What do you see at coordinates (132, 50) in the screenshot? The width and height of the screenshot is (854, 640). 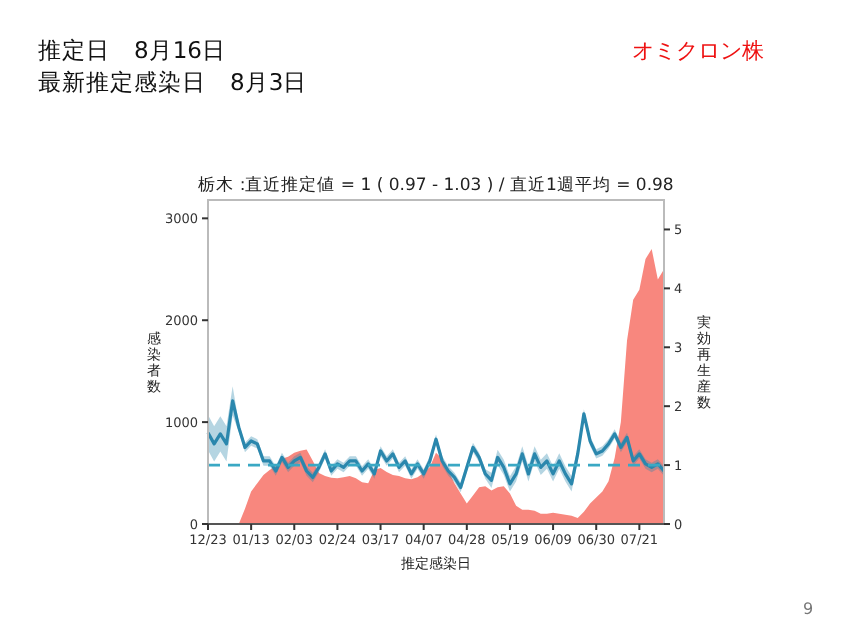 I see `text: 推定日 8月16日` at bounding box center [132, 50].